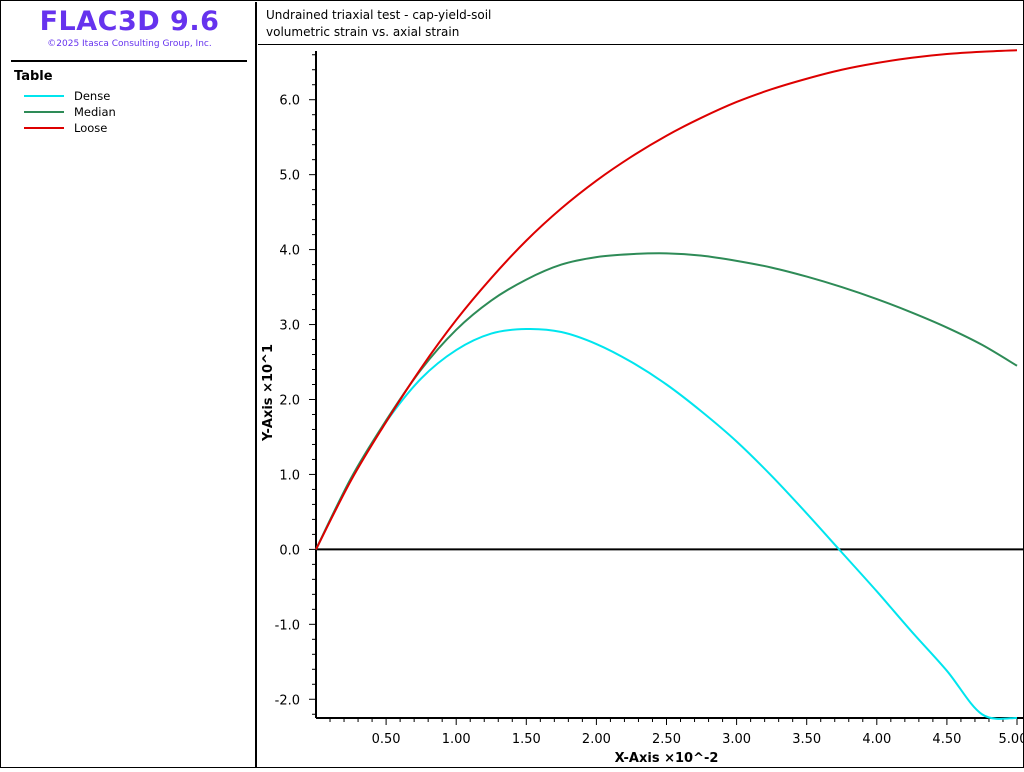  I want to click on y-tick-label: 0.0, so click(289, 550).